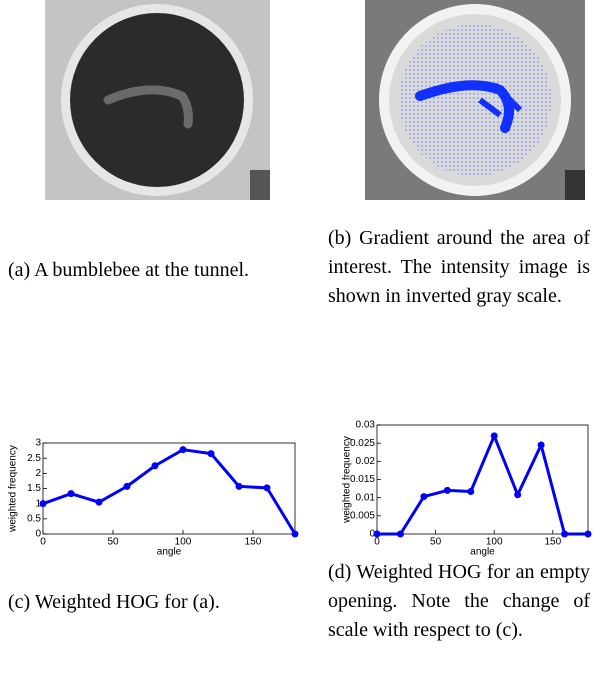 This screenshot has width=616, height=684. I want to click on y-tick-label: 0.5, so click(34, 518).